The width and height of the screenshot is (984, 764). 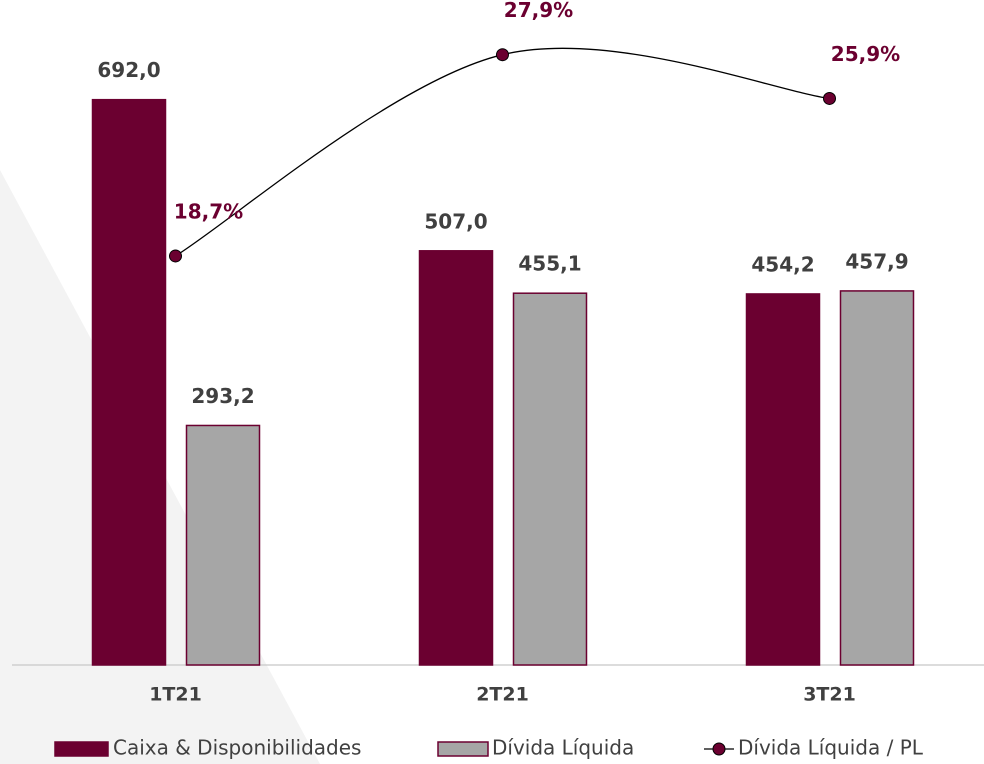 What do you see at coordinates (222, 396) in the screenshot?
I see `bar-value-label: 293,2` at bounding box center [222, 396].